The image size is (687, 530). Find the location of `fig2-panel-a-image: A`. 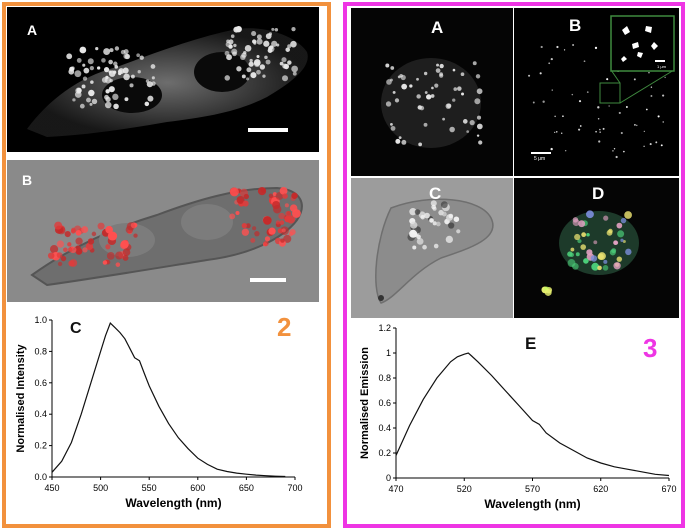

fig2-panel-a-image: A is located at coordinates (163, 79).